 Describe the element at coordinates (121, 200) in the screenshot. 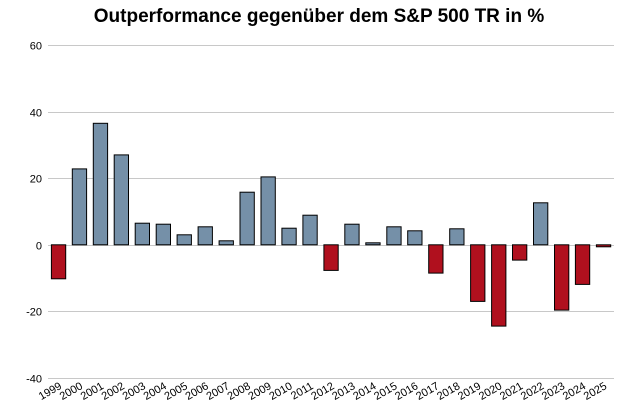

I see `bar-2002` at that location.